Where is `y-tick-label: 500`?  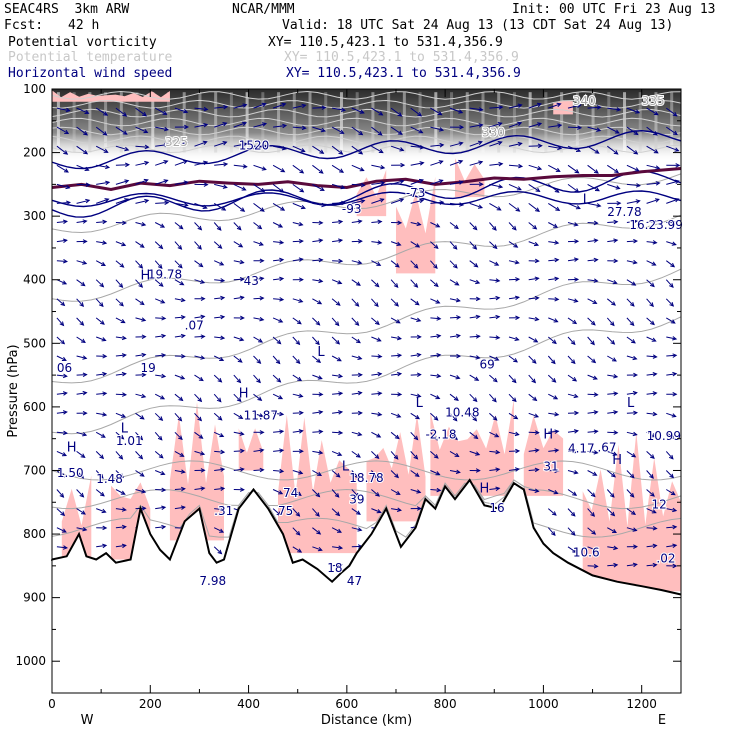
y-tick-label: 500 is located at coordinates (34, 343).